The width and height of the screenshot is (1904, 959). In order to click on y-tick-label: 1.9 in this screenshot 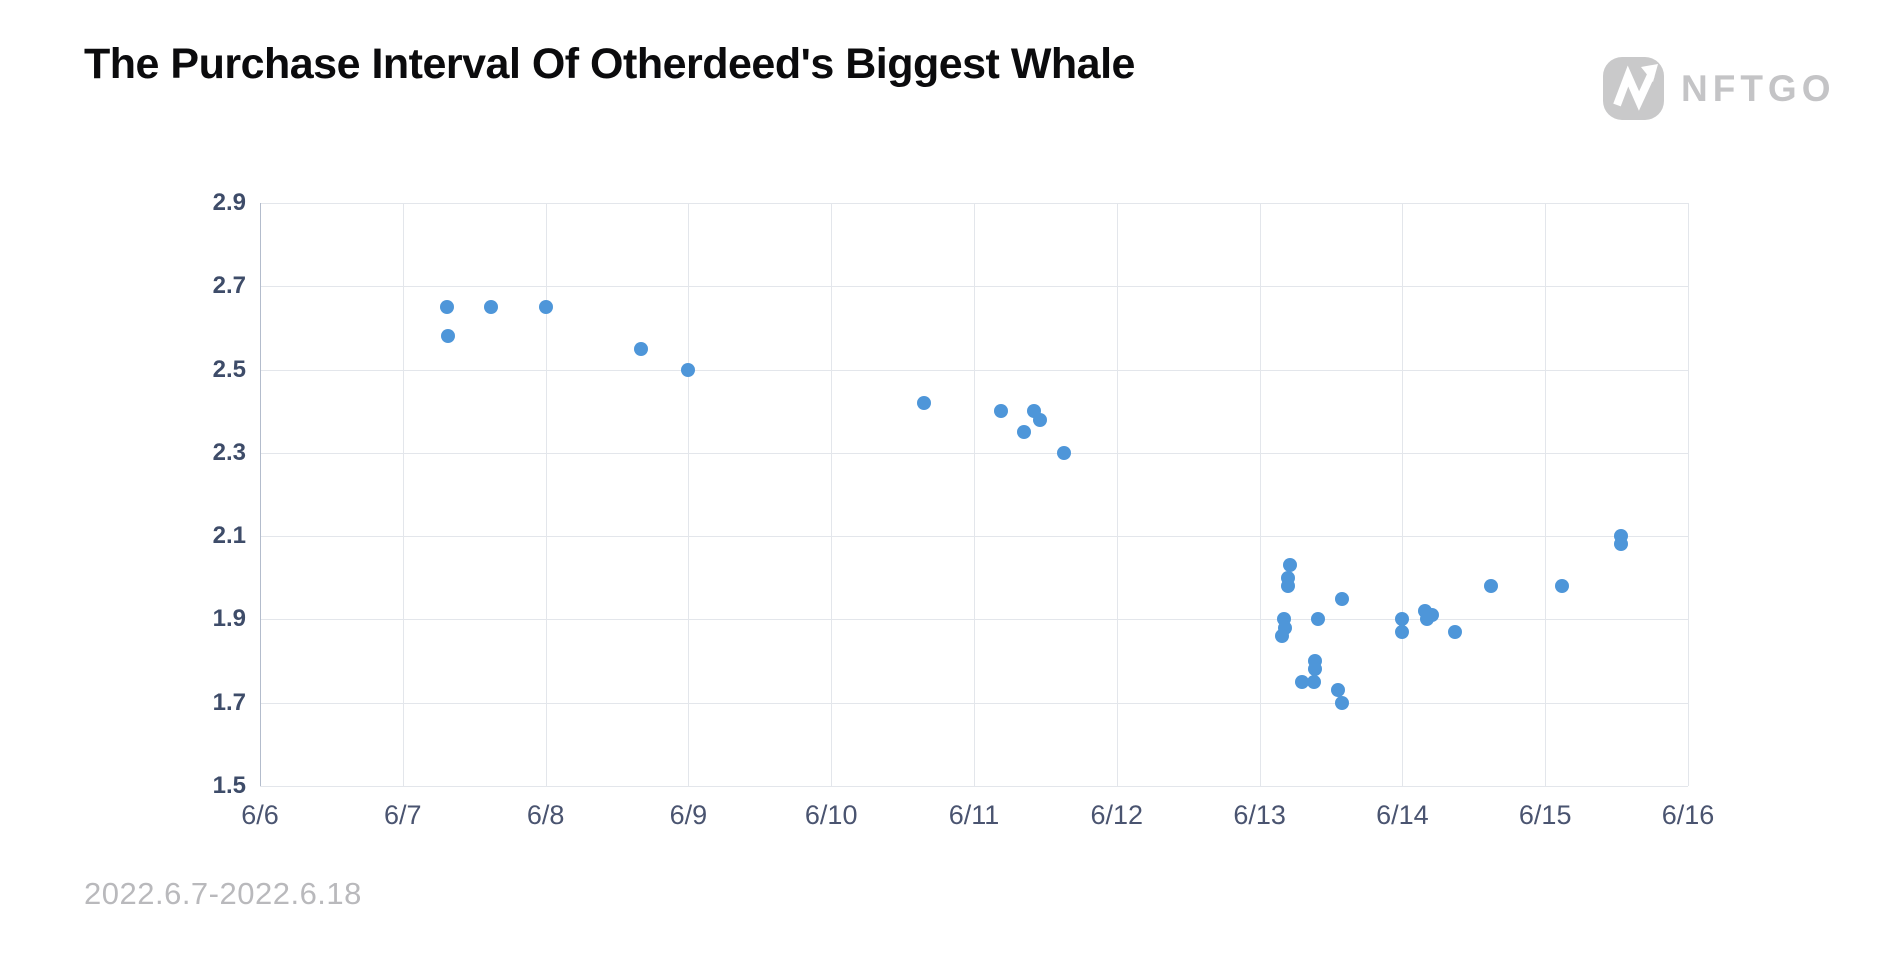, I will do `click(229, 619)`.